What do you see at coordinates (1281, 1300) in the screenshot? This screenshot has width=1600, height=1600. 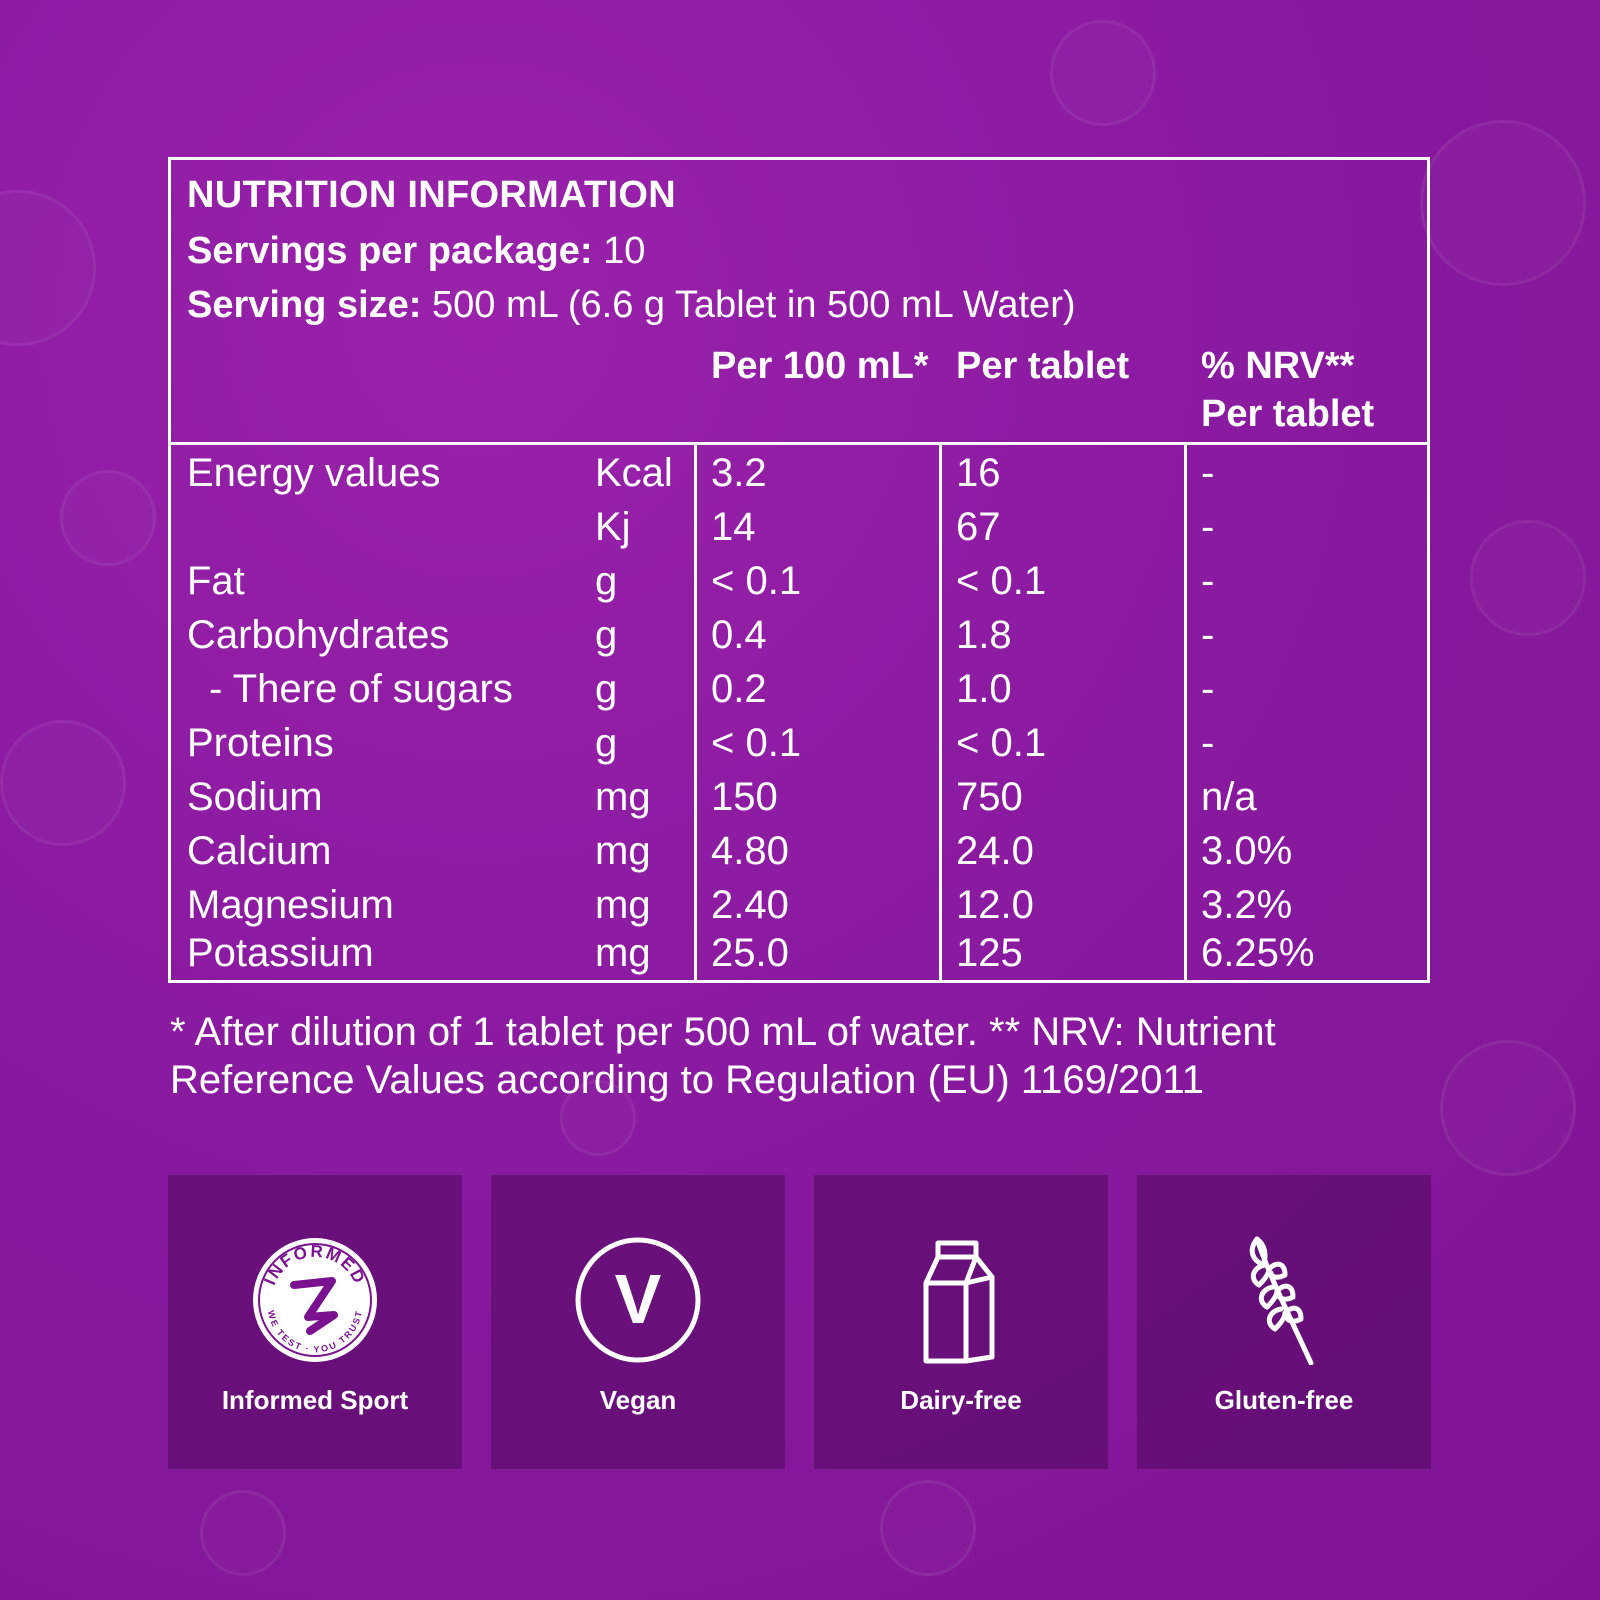 I see `wheat-icon` at bounding box center [1281, 1300].